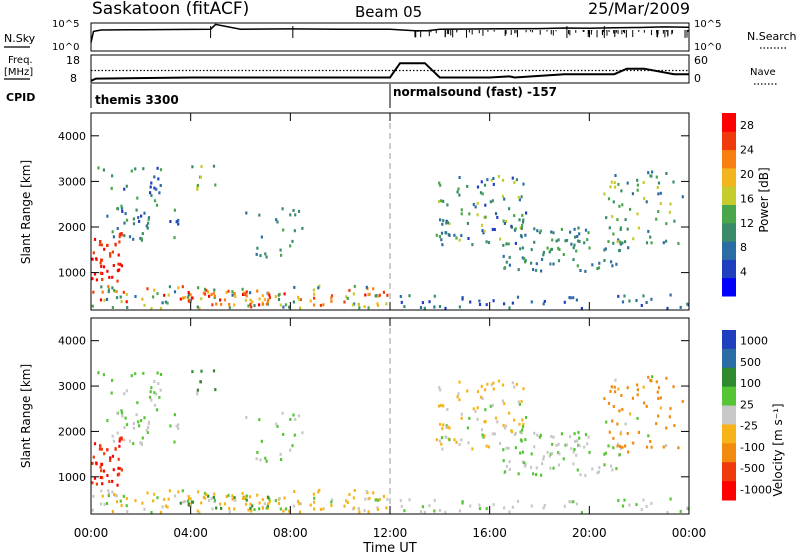  Describe the element at coordinates (729, 122) in the screenshot. I see `power-colorbar-segment` at that location.